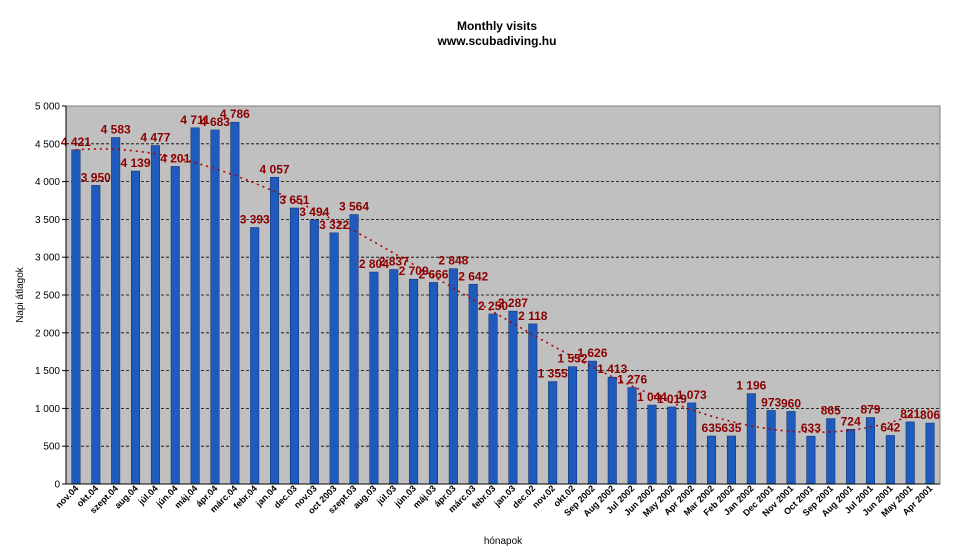 The width and height of the screenshot is (977, 555). I want to click on data-label: 1 355, so click(553, 374).